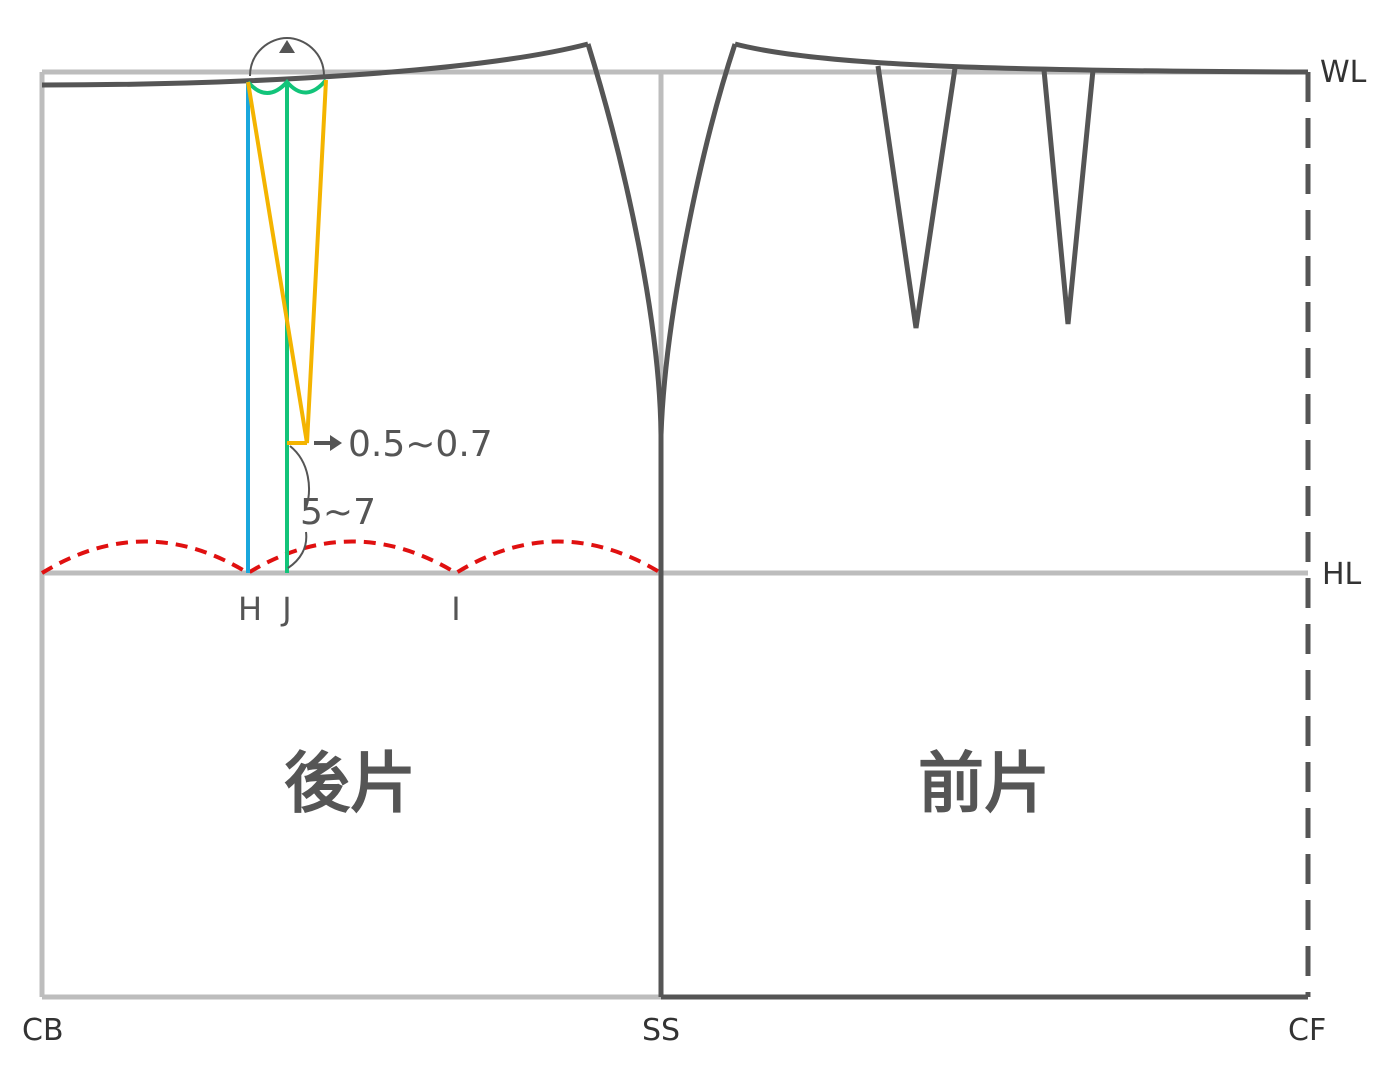 The image size is (1389, 1072). What do you see at coordinates (336, 443) in the screenshot?
I see `offset-arrow-icon` at bounding box center [336, 443].